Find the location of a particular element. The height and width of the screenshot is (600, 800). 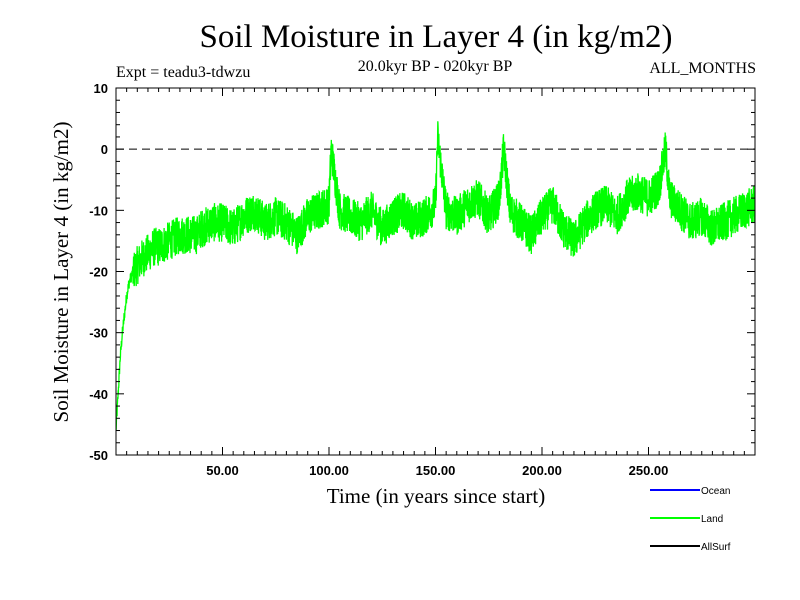

y-axis-label: Soil Moisture in Layer 4 (in kg/m2) is located at coordinates (61, 272).